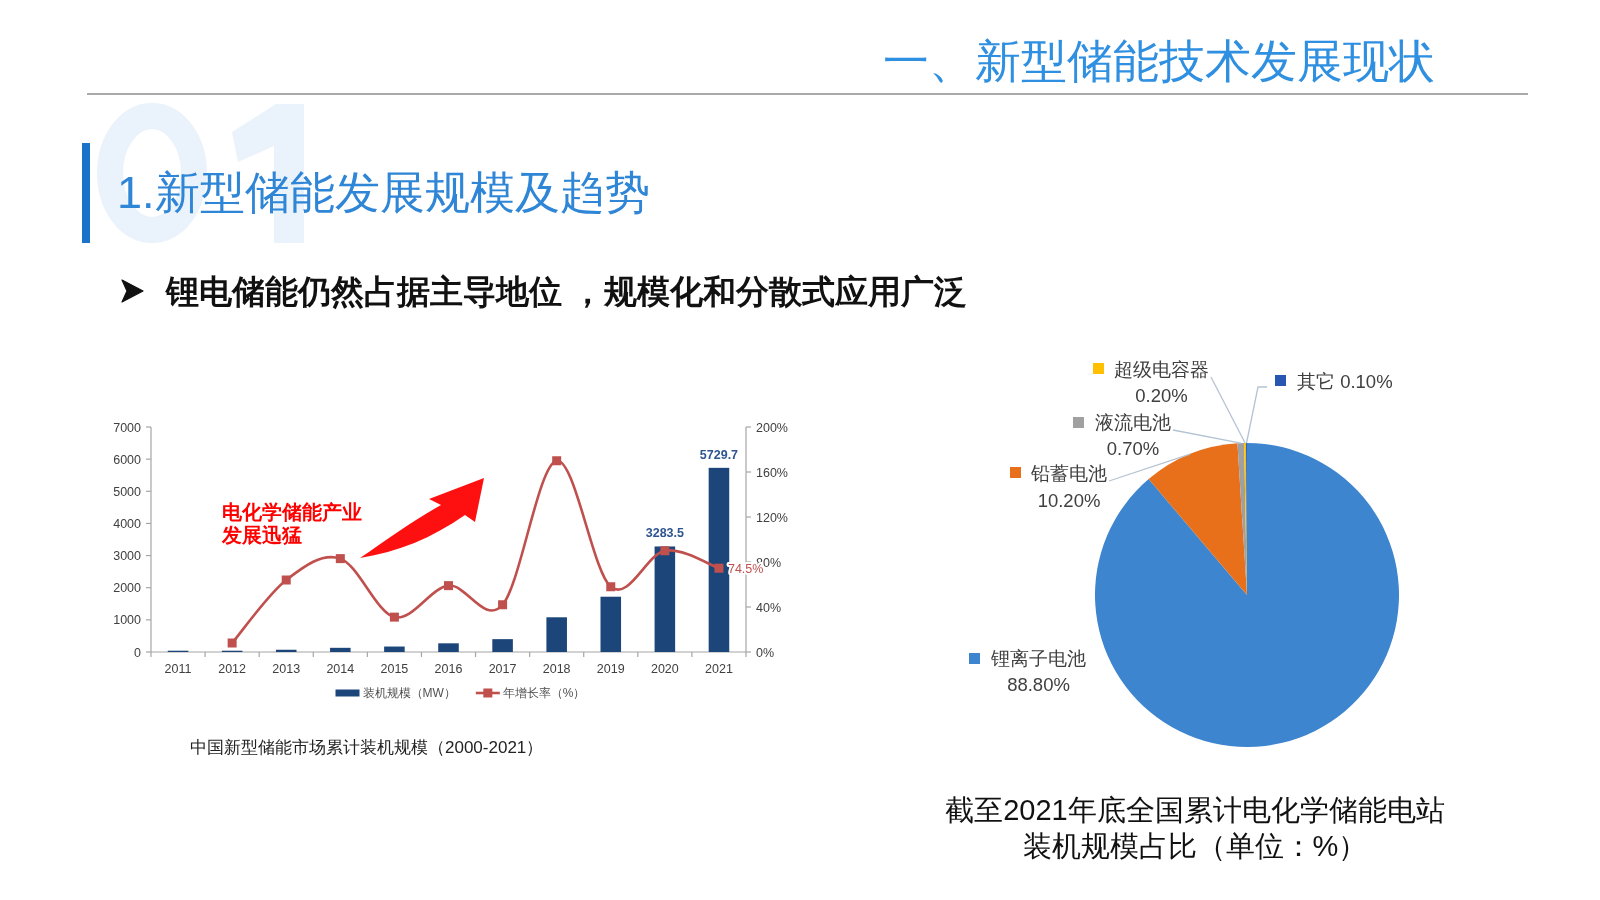  I want to click on y-tick-label: 7000, so click(127, 427).